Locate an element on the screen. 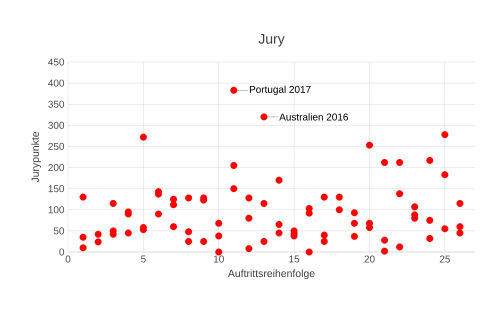 This screenshot has height=323, width=499. x-tick-label: 10 is located at coordinates (219, 259).